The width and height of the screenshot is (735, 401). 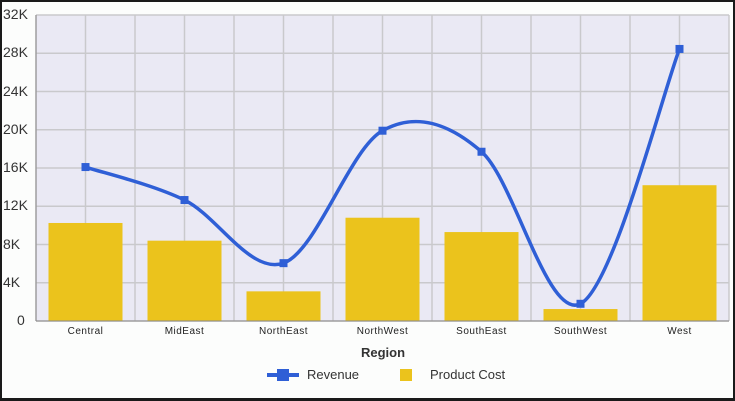 What do you see at coordinates (382, 130) in the screenshot?
I see `revenue-point-northwest` at bounding box center [382, 130].